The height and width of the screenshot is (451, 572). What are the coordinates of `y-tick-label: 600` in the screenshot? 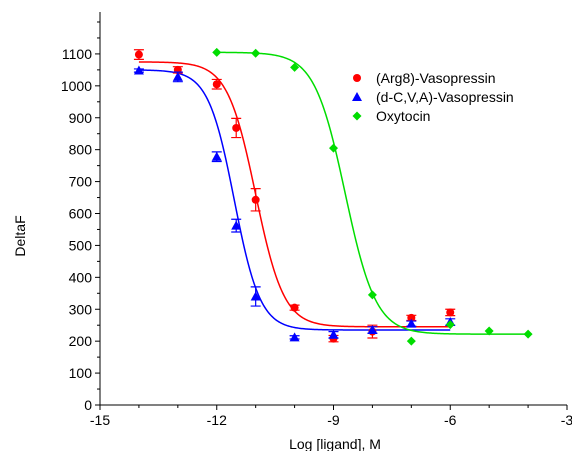 It's located at (81, 214).